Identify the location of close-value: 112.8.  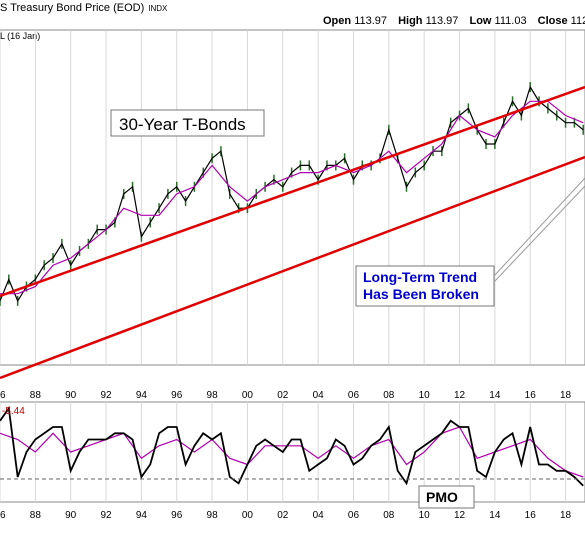
(577, 21).